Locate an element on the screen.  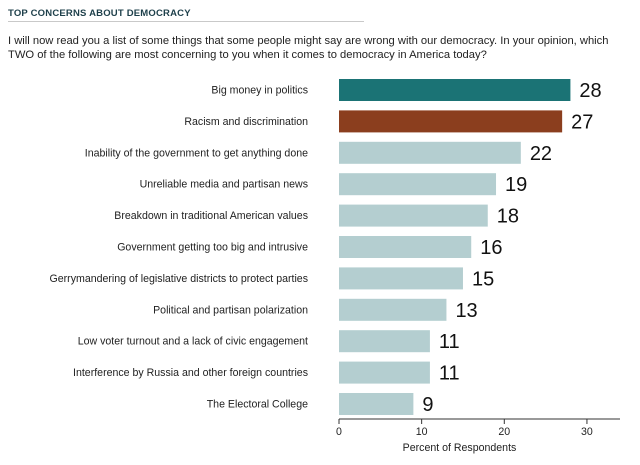
x-tick-label: 10 is located at coordinates (422, 432).